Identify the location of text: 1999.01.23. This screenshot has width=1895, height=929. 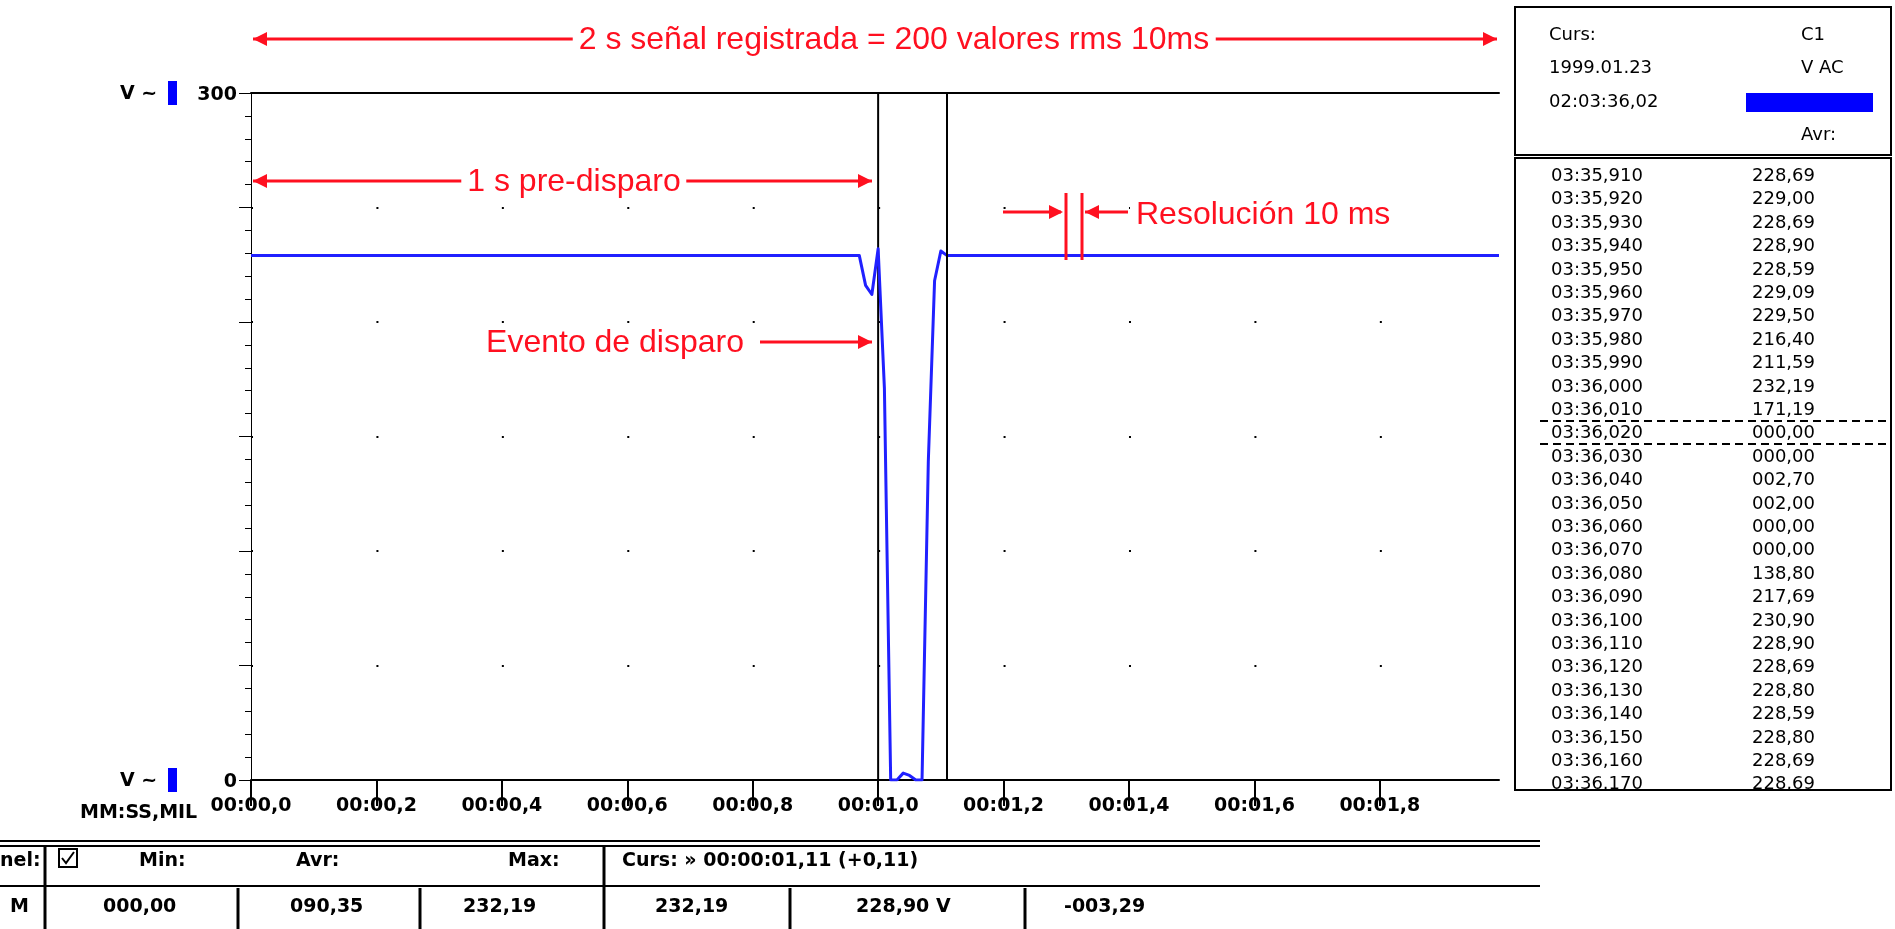
(1601, 66).